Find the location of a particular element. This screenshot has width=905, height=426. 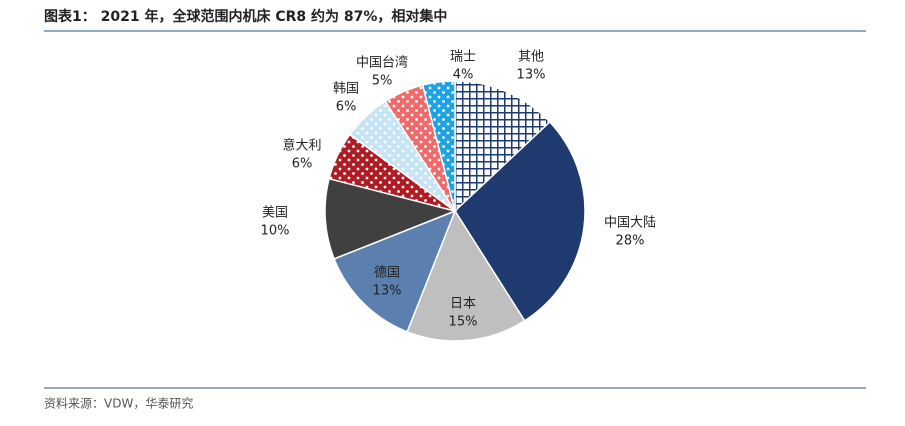

slice-name: 中国台湾 is located at coordinates (382, 63).